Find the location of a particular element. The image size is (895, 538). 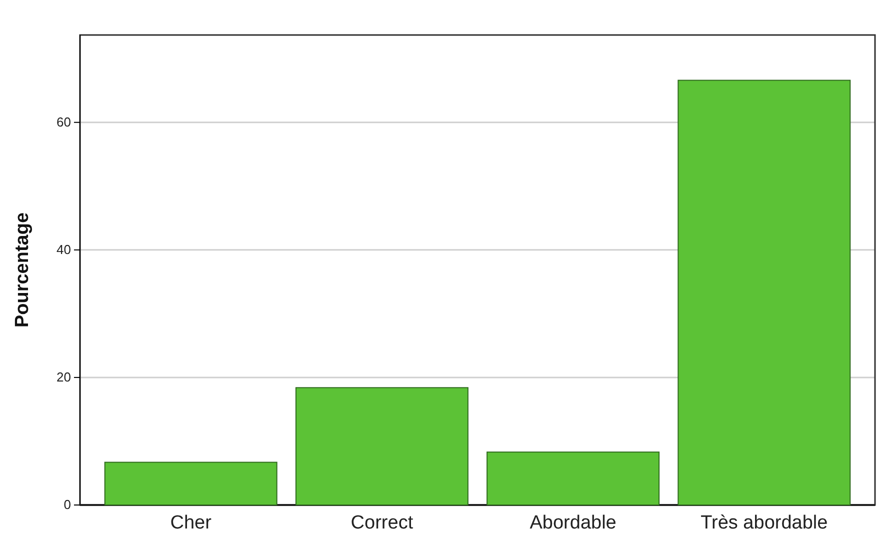

y-tick-label: 40 is located at coordinates (63, 250).